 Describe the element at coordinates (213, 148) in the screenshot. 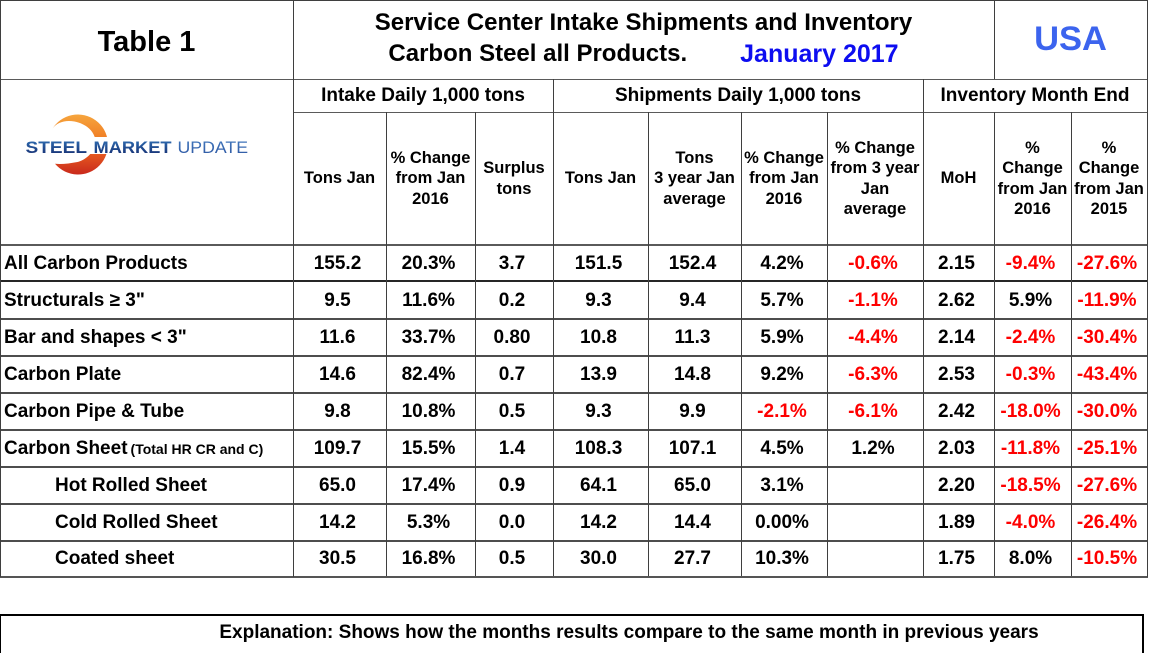

I see `svg-text: UPDATE` at that location.